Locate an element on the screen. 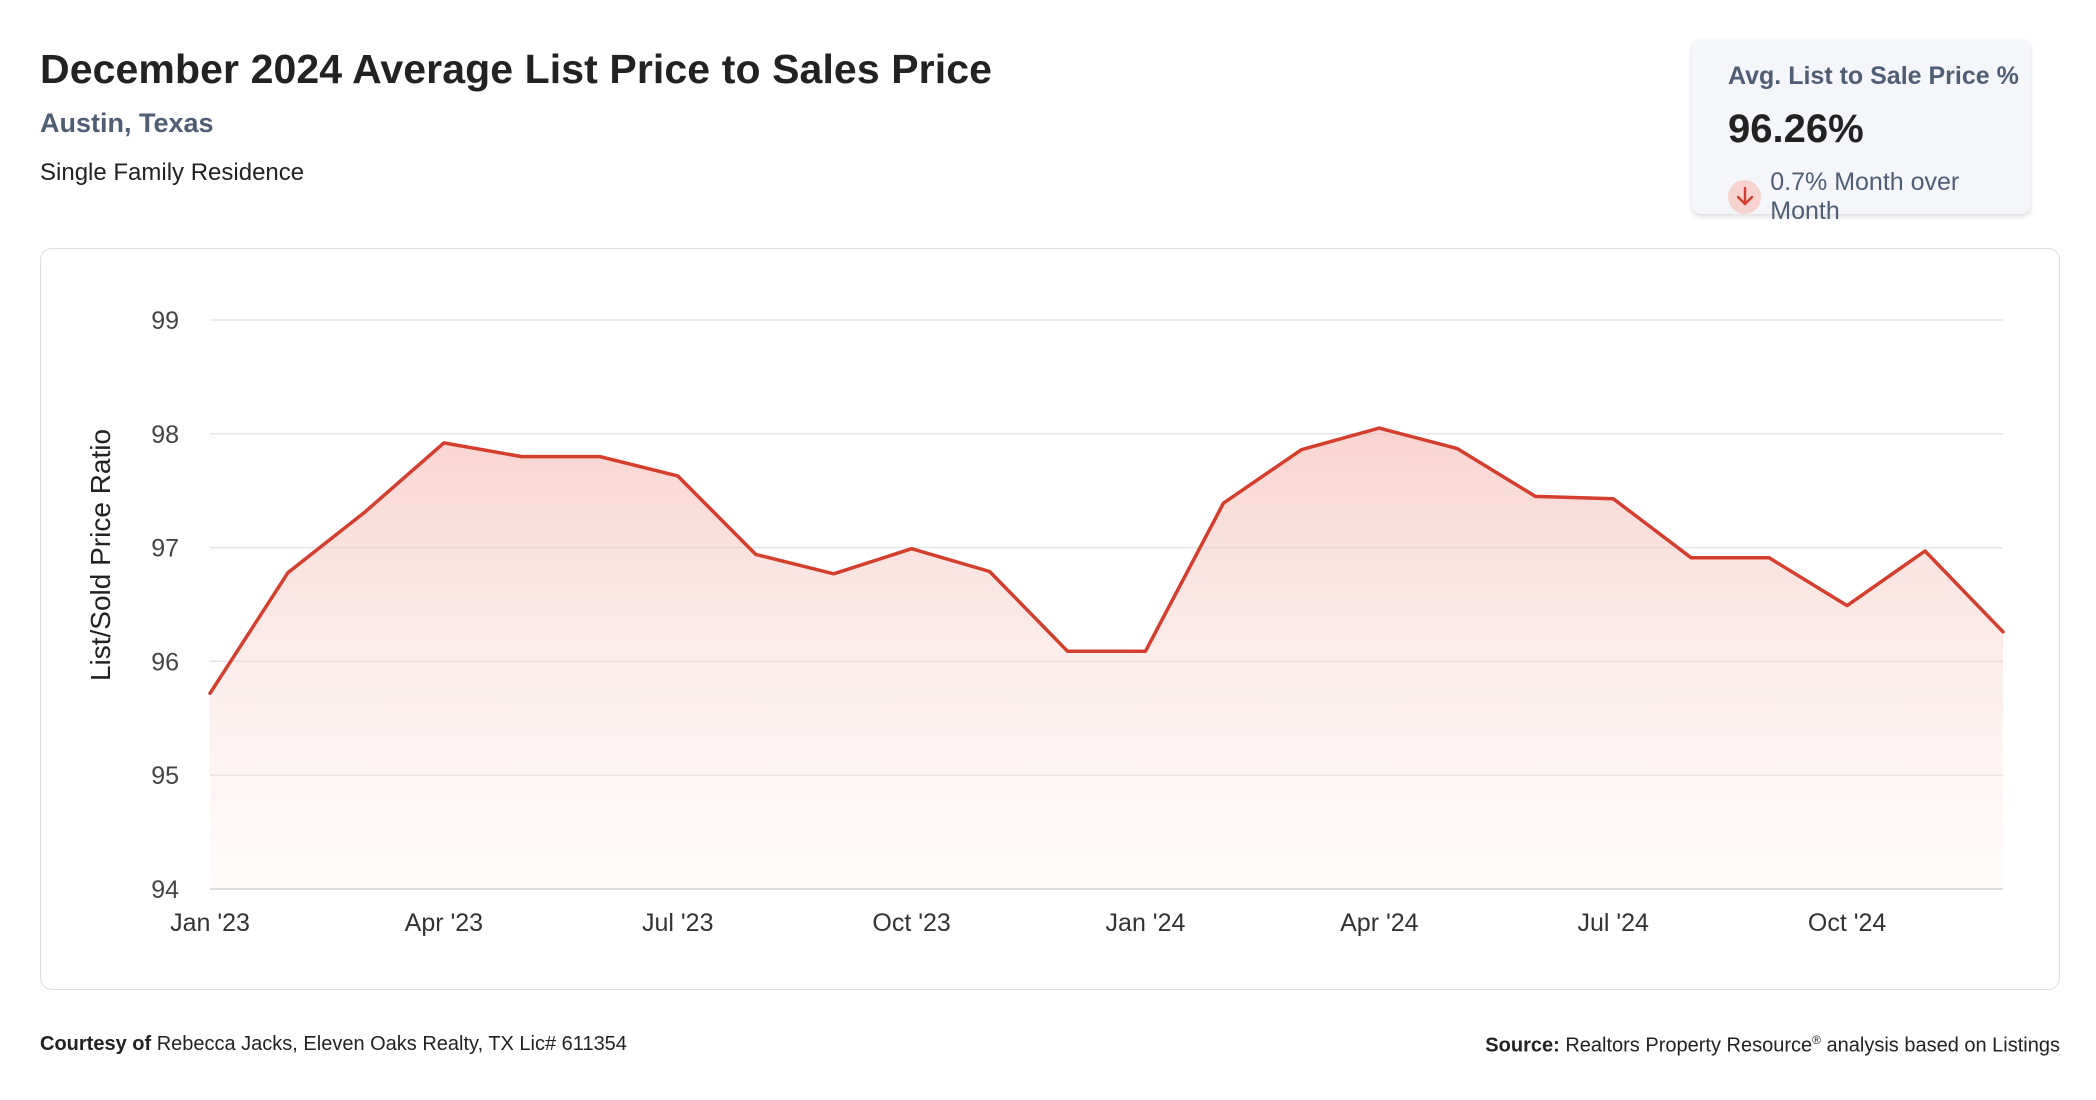 The height and width of the screenshot is (1100, 2096). source-suffix: analysis based on Listings is located at coordinates (1943, 1045).